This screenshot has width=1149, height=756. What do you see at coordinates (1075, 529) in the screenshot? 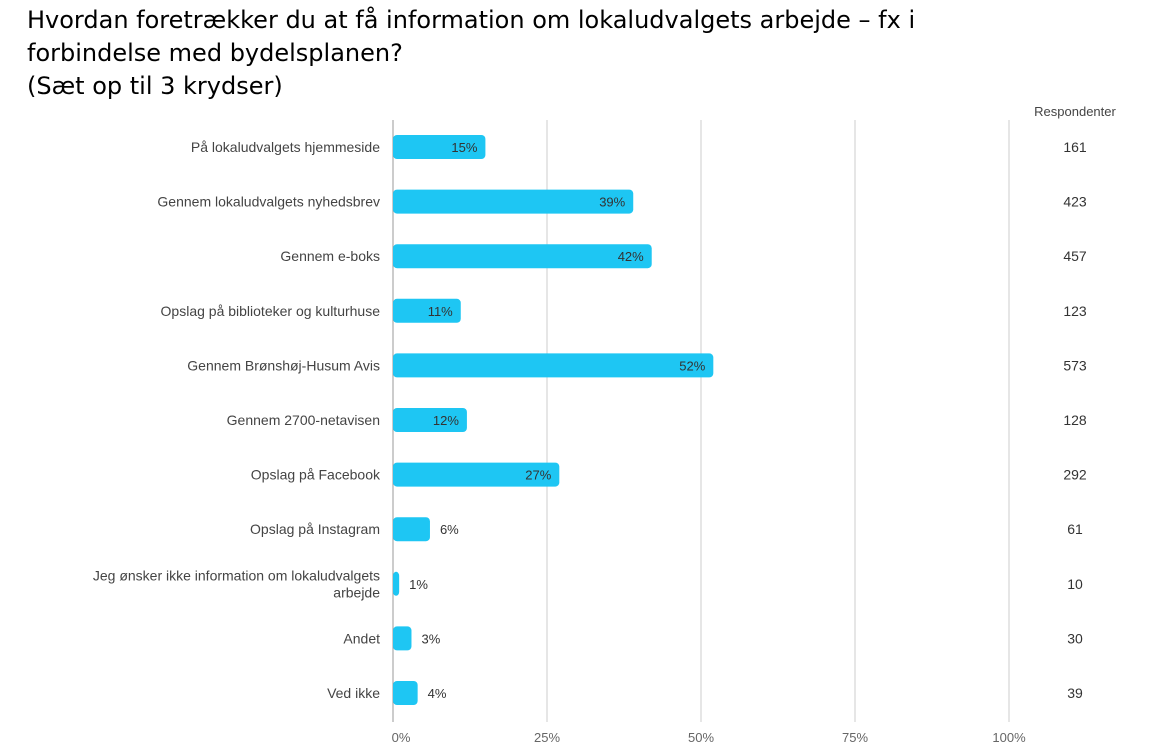
I see `respondents-value: 61` at bounding box center [1075, 529].